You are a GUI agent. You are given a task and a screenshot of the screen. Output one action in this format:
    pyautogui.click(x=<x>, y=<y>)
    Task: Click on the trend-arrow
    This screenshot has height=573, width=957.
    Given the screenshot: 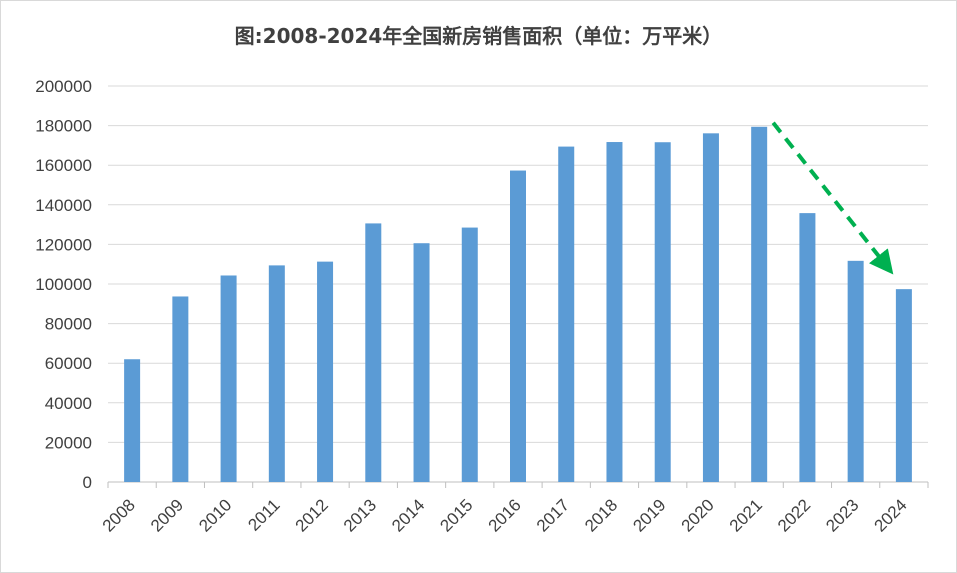 What is the action you would take?
    pyautogui.click(x=832, y=198)
    